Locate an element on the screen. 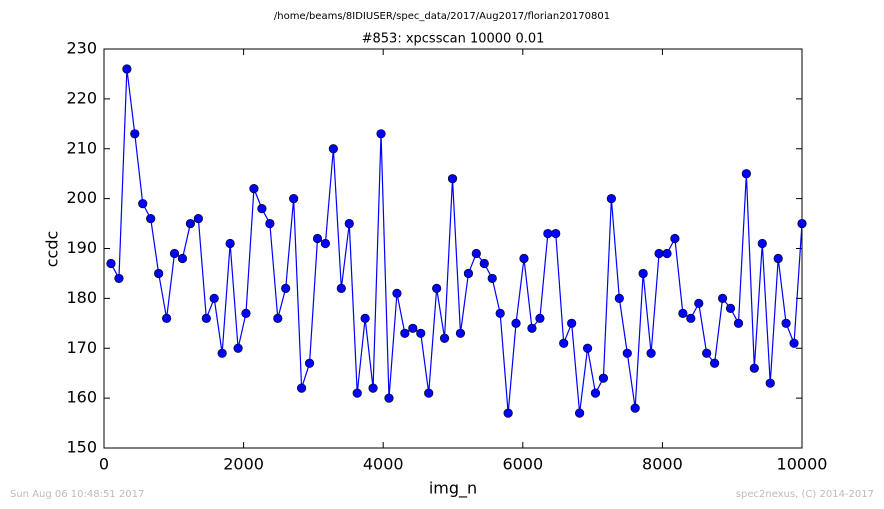  y-tick-label: 170 is located at coordinates (81, 347).